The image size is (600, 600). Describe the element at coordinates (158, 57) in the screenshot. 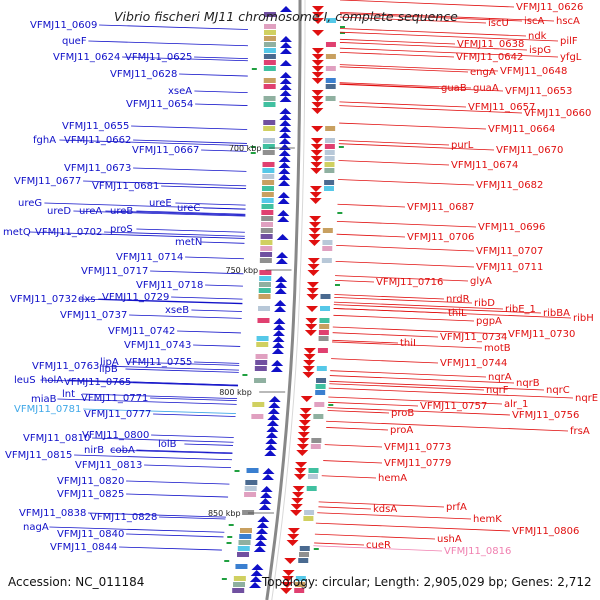

I see `left-gene-label: VFMJ11_0625` at that location.